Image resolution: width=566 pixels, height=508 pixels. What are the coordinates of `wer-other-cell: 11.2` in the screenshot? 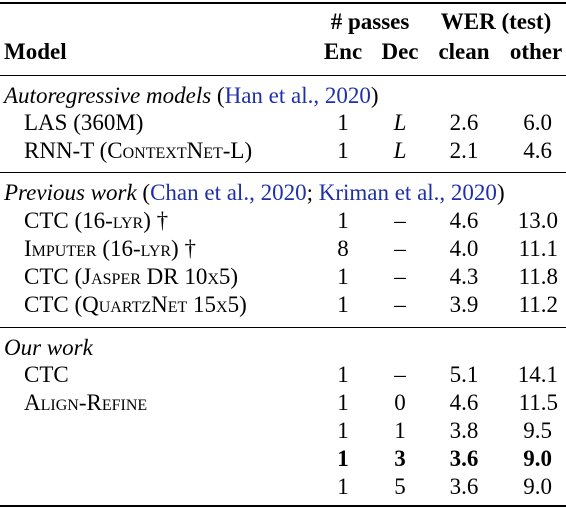 It's located at (538, 304).